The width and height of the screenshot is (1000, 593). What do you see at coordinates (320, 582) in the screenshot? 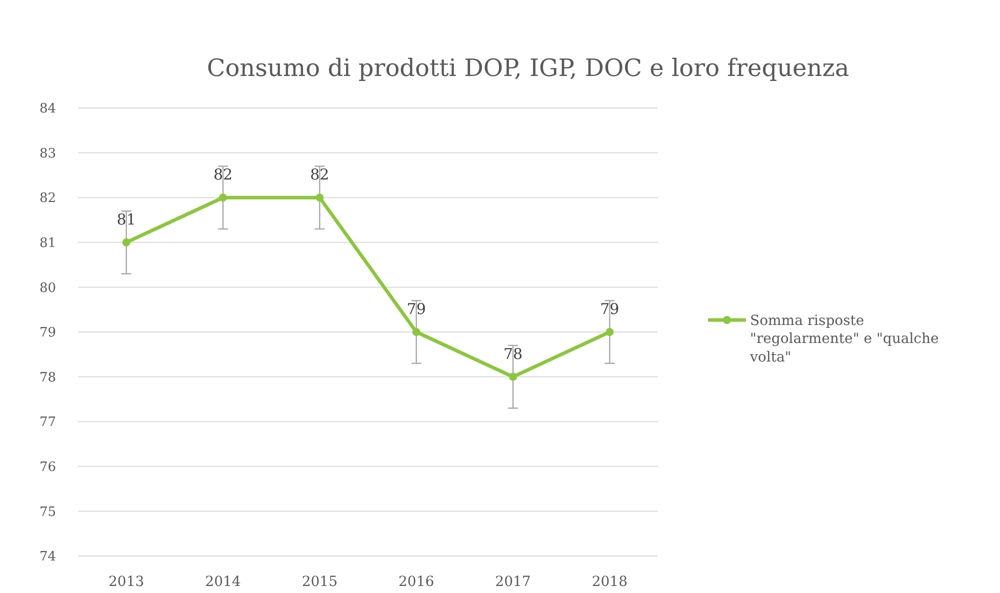
I see `x-tick-label: 2015` at bounding box center [320, 582].